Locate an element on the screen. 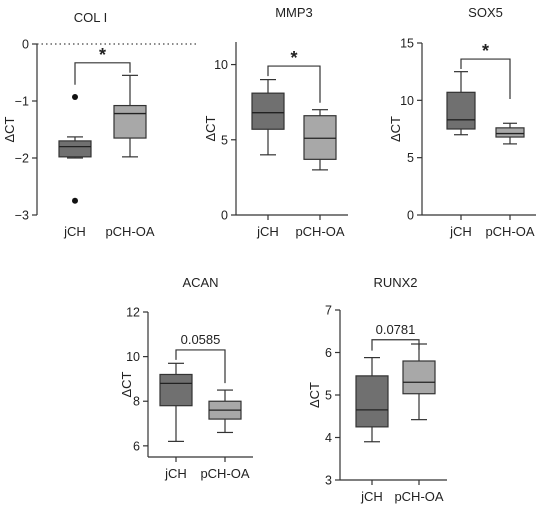 This screenshot has width=550, height=510. chart-panel-sox5: SOX5 ΔCT 0 5 10 15 jCH pCH-OA * is located at coordinates (462, 122).